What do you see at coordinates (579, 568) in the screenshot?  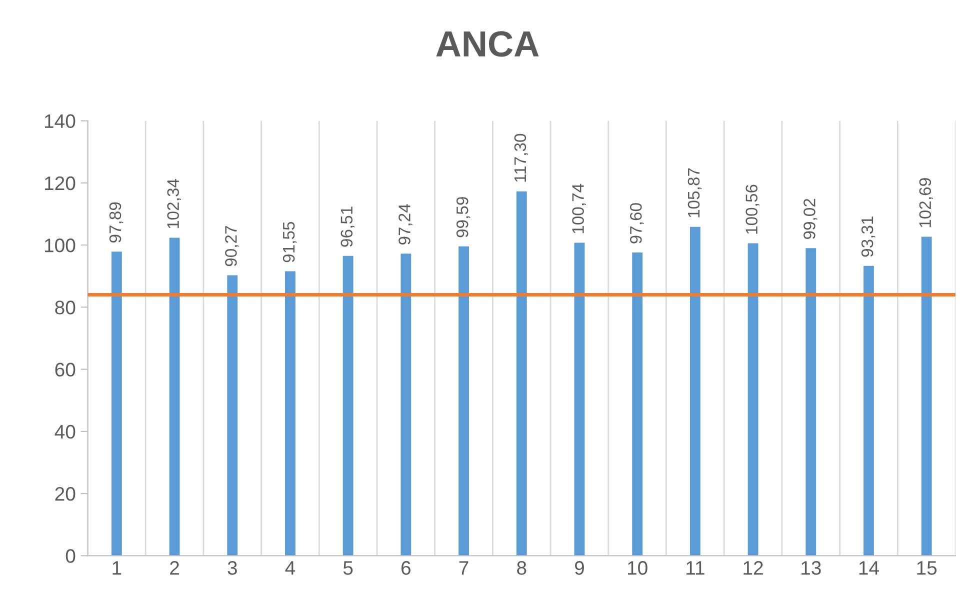 I see `x-tick-label: 9` at bounding box center [579, 568].